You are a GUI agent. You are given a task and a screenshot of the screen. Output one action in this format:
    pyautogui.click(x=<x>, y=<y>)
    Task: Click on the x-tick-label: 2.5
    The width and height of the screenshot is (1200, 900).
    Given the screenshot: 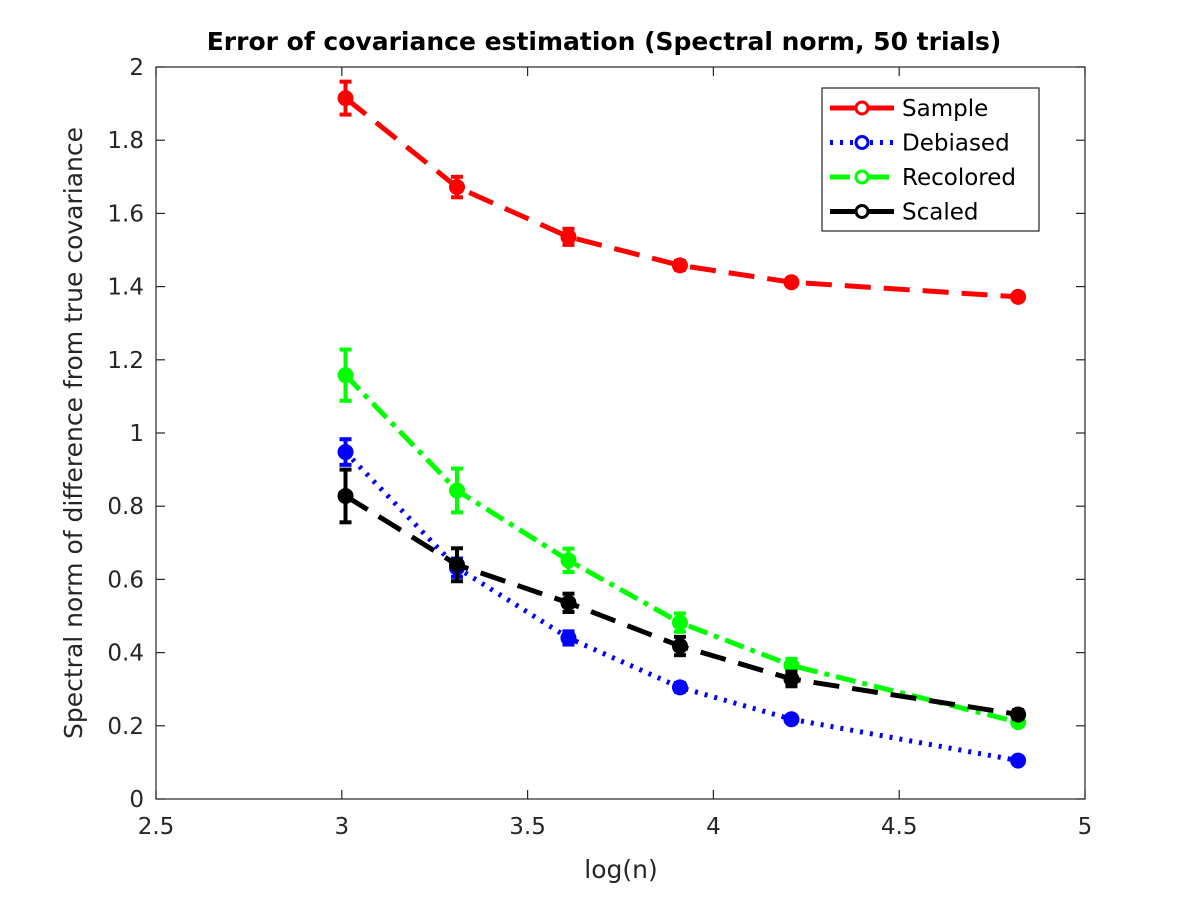 What is the action you would take?
    pyautogui.click(x=156, y=827)
    